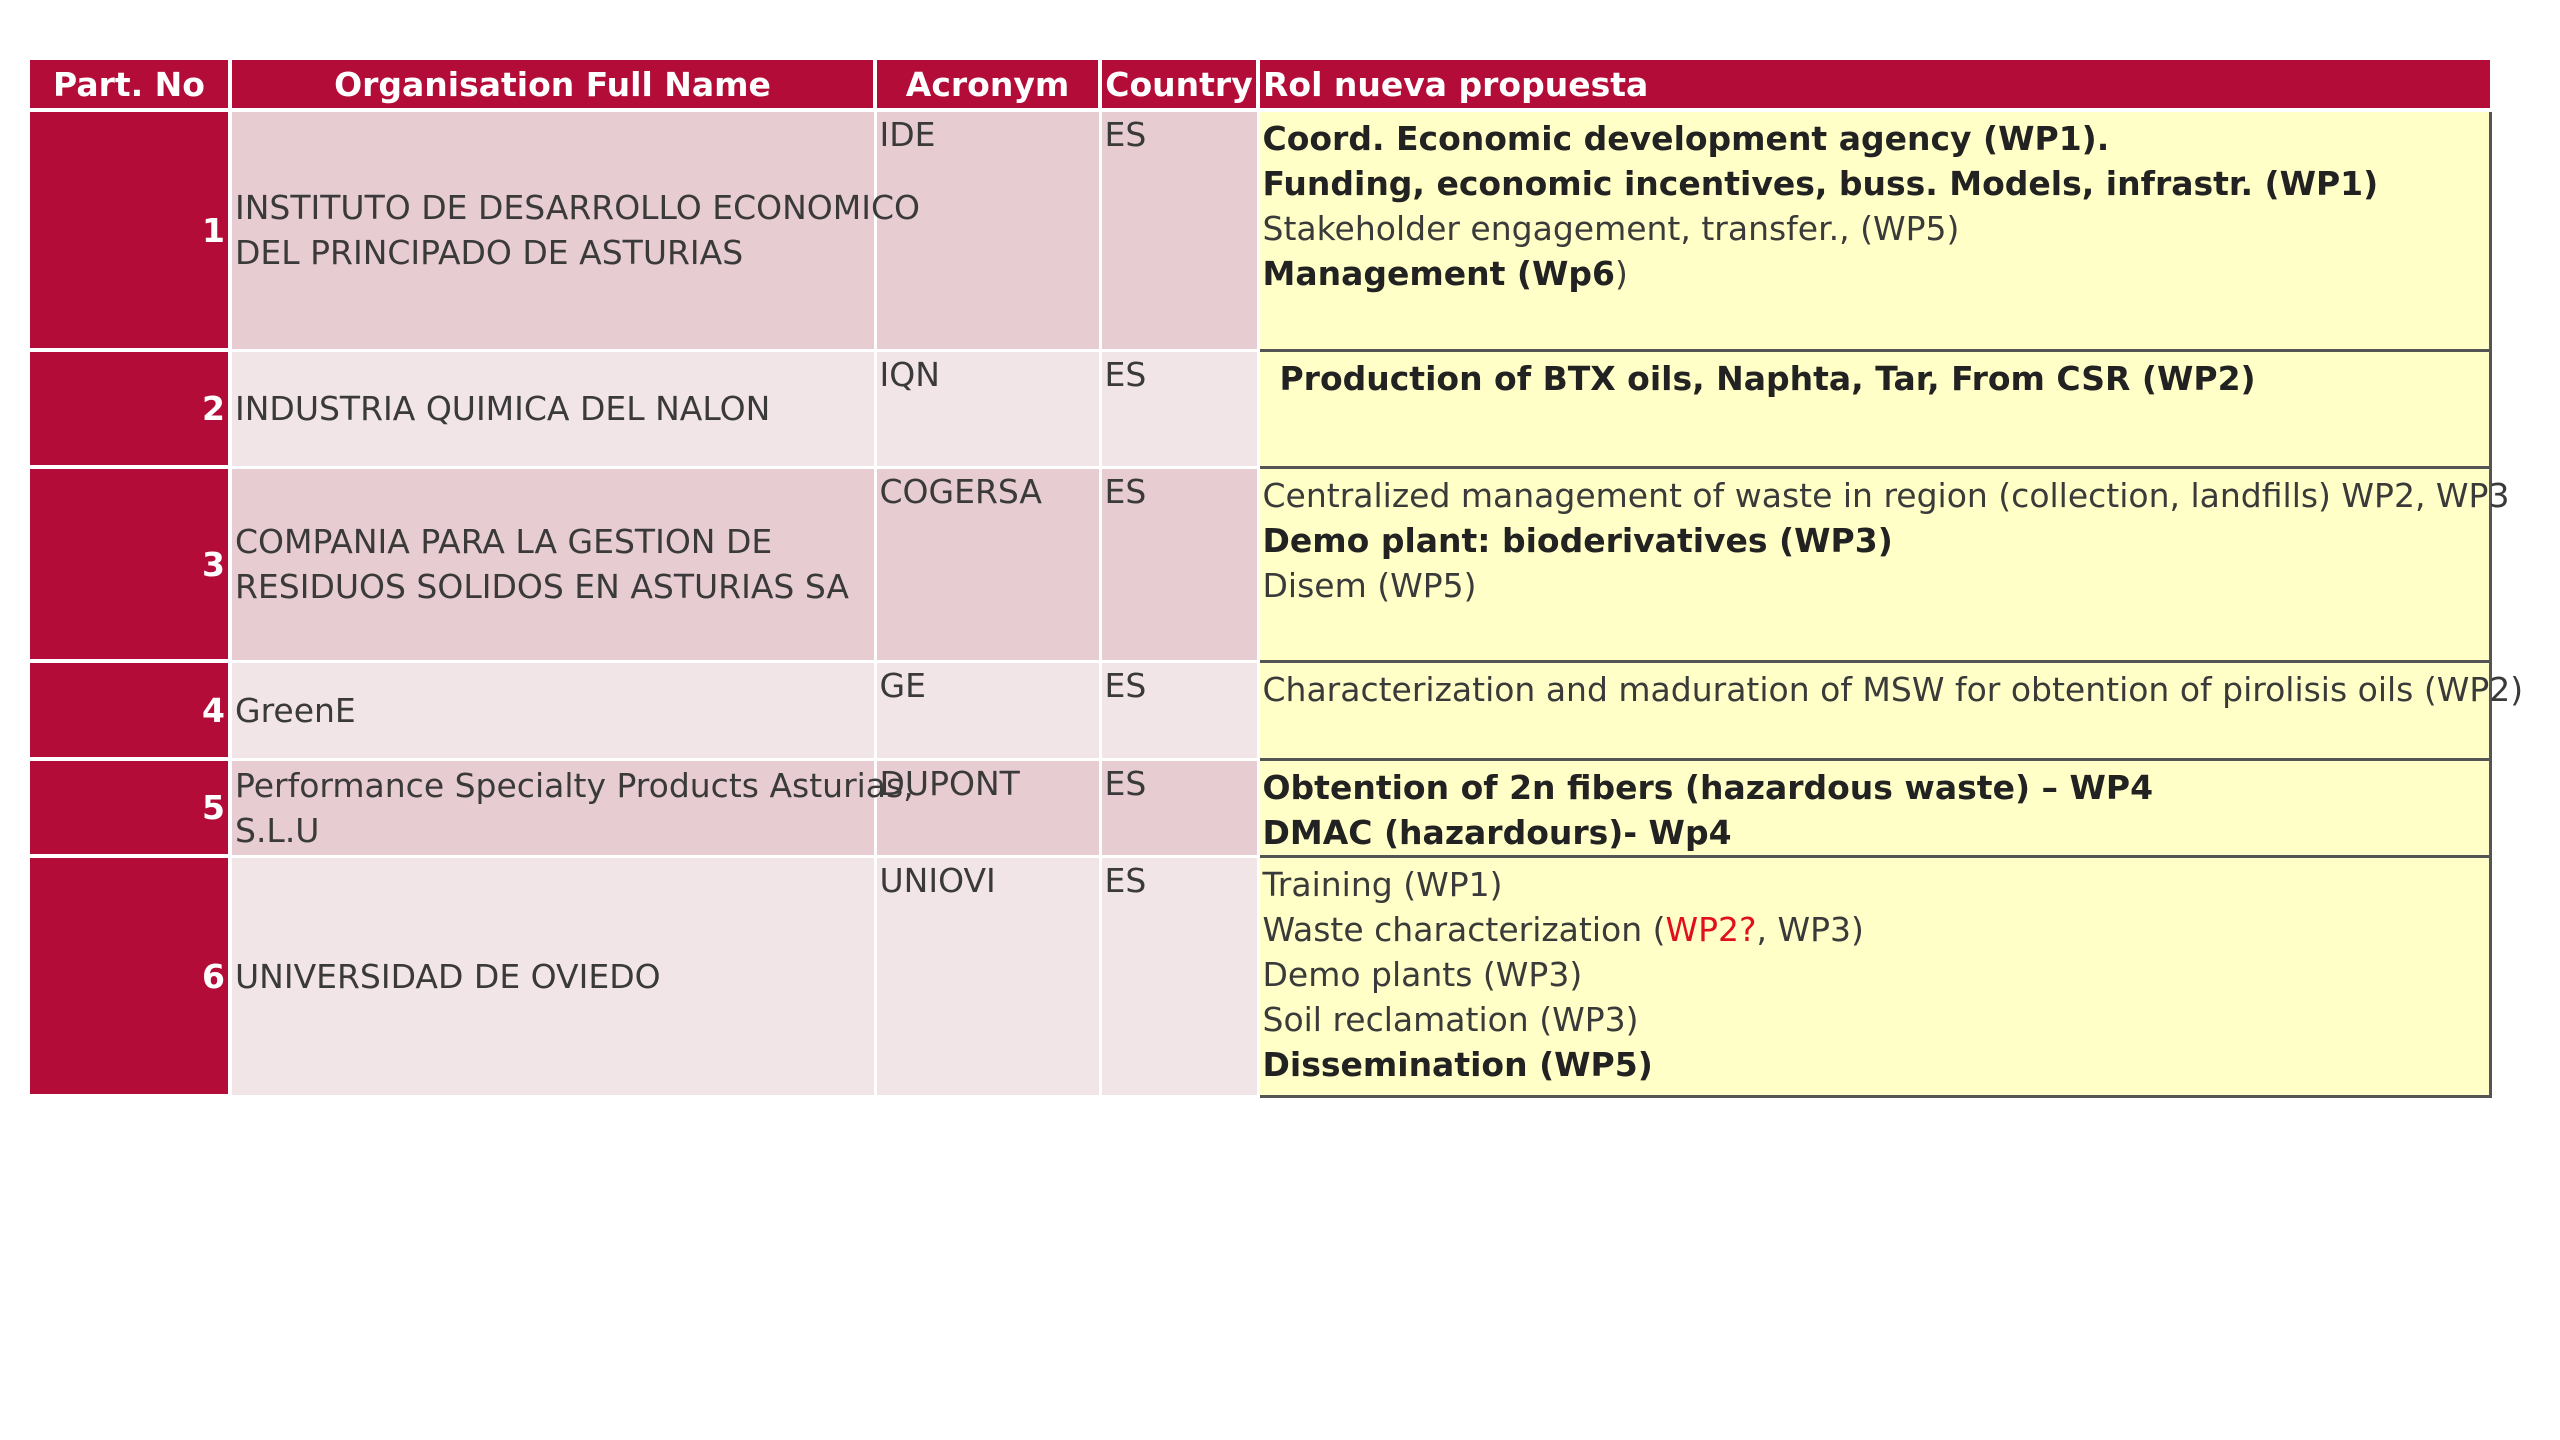 The height and width of the screenshot is (1440, 2560). What do you see at coordinates (1874, 273) in the screenshot?
I see `role-line: Management (Wp6)` at bounding box center [1874, 273].